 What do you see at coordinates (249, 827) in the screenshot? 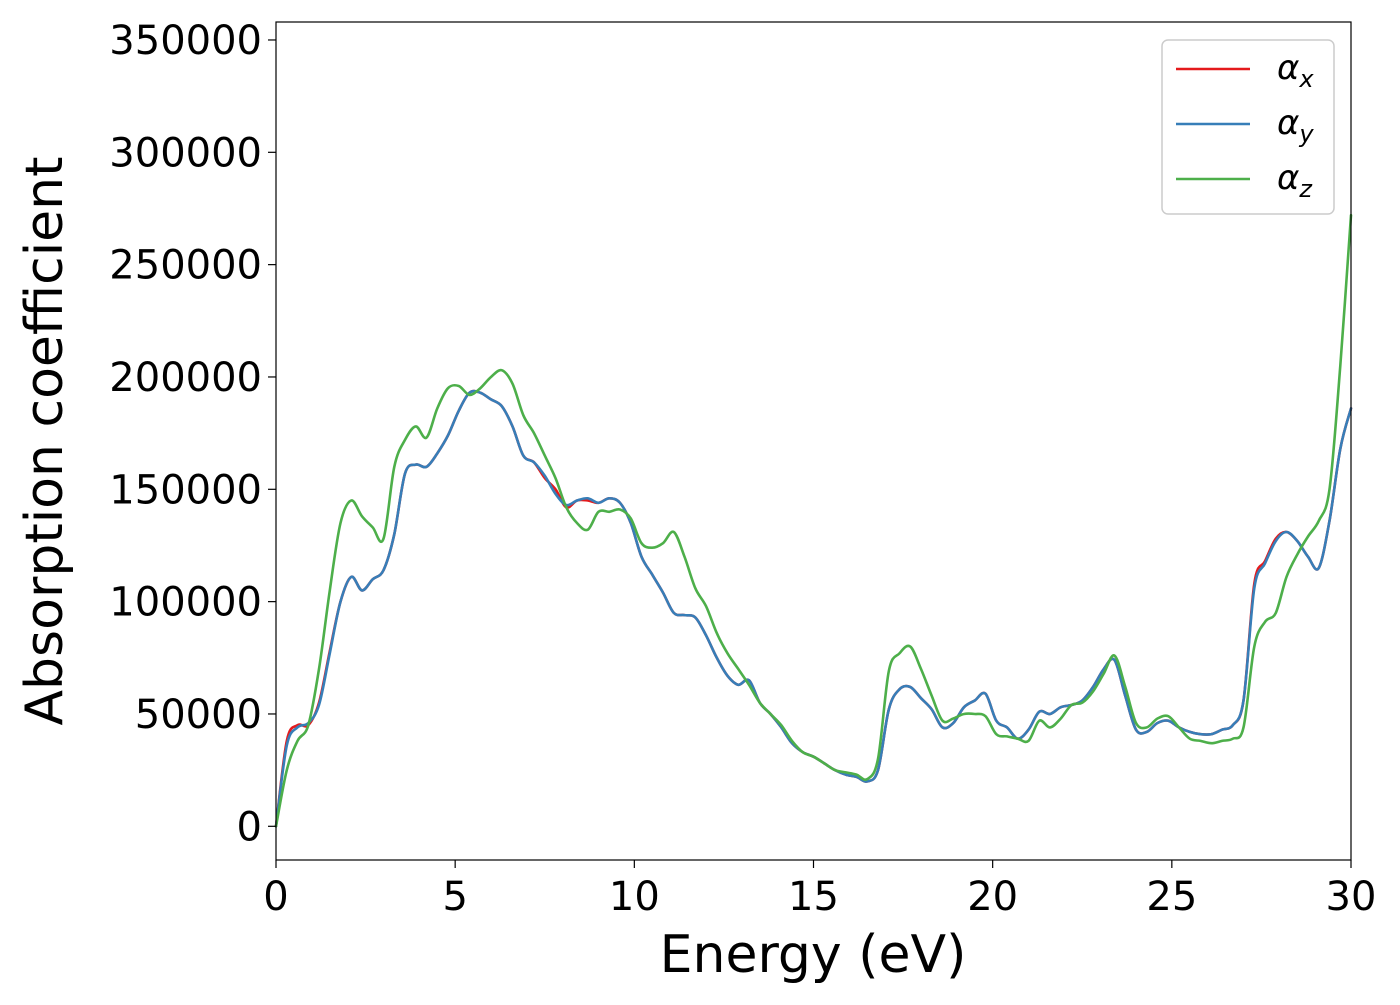
I see `y-tick-label: 0` at bounding box center [249, 827].